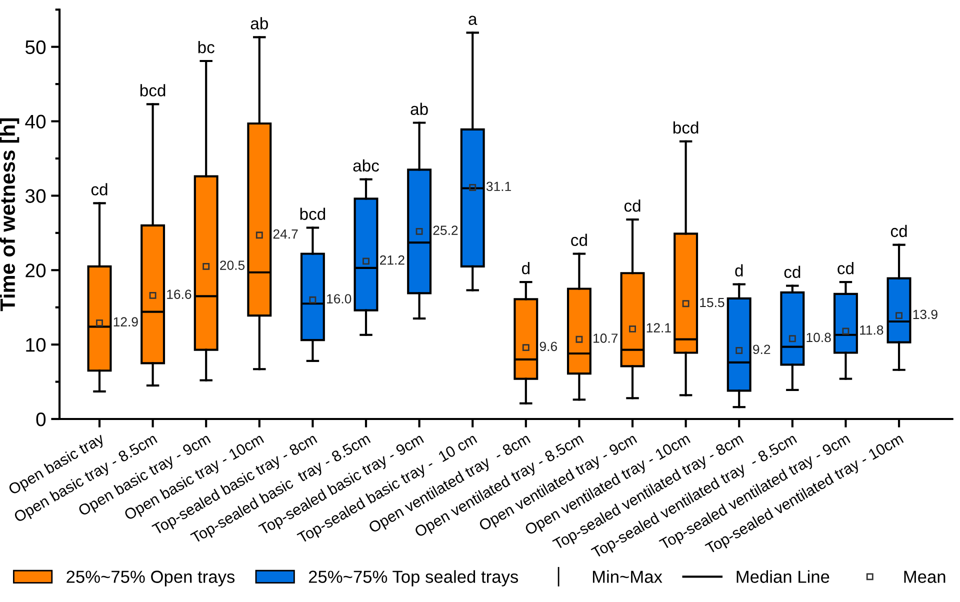 The image size is (960, 602). What do you see at coordinates (366, 165) in the screenshot?
I see `annotation: abc` at bounding box center [366, 165].